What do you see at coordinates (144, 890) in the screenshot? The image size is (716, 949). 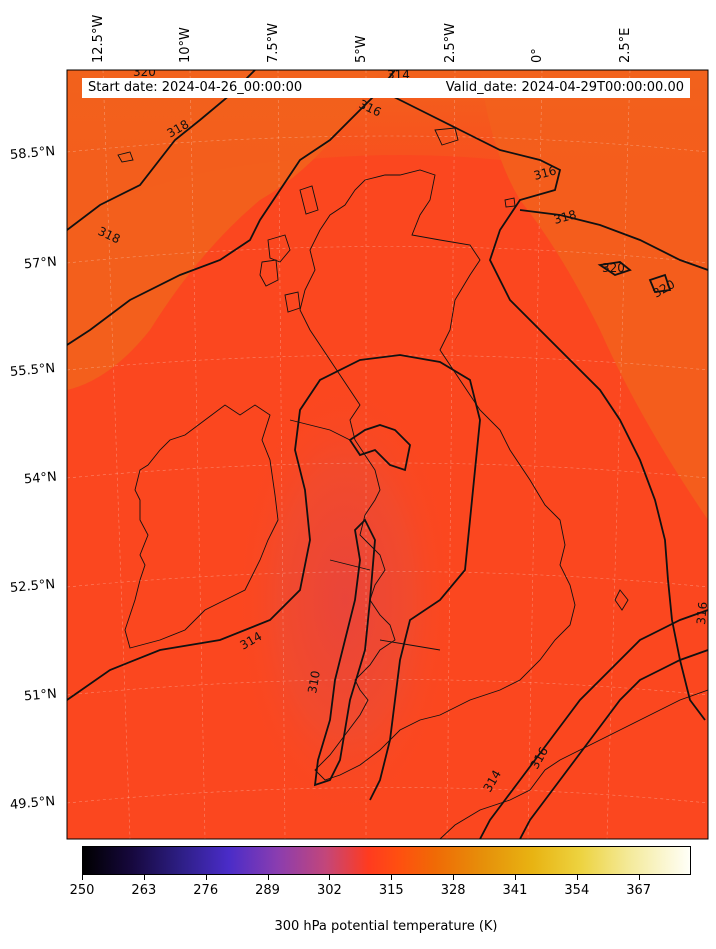 I see `colorbar-tick-label: 263` at bounding box center [144, 890].